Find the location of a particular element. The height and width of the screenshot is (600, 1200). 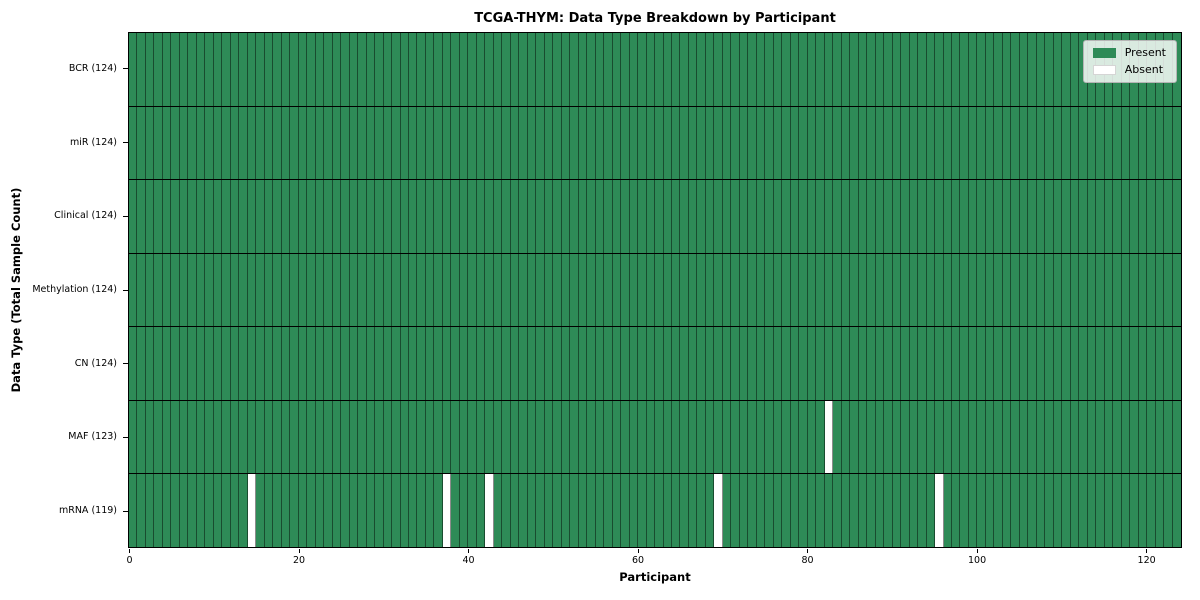

cell-BCR-p71-present is located at coordinates (735, 69).